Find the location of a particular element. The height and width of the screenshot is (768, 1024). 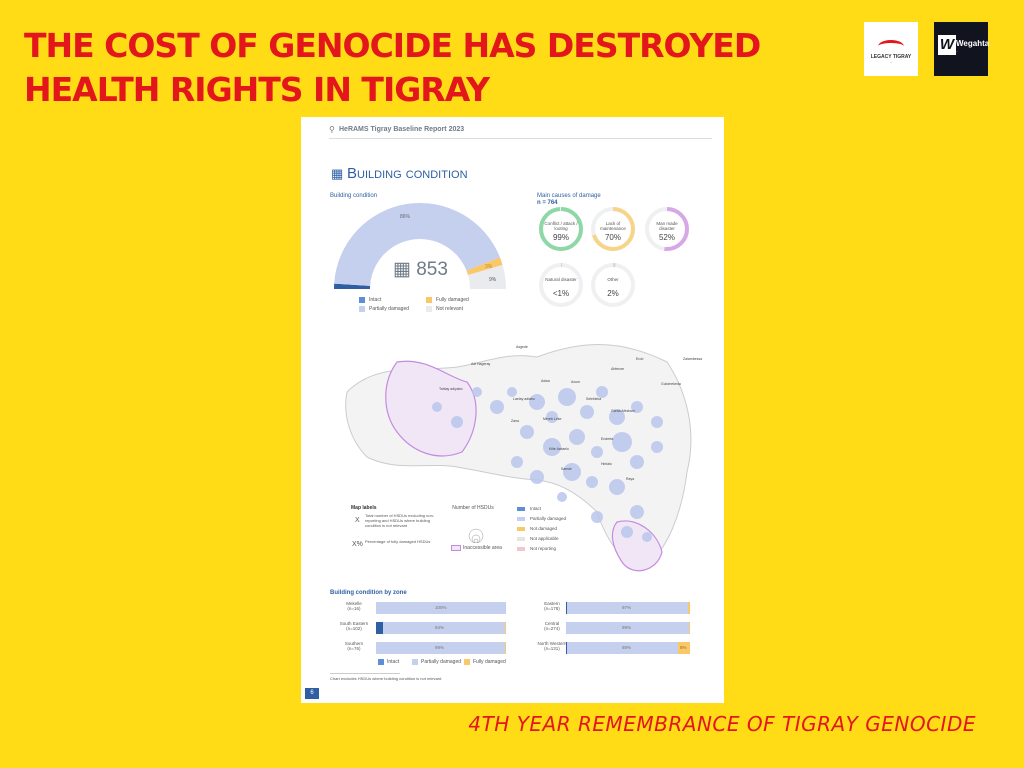

legacy-swoosh-icon is located at coordinates (891, 46).